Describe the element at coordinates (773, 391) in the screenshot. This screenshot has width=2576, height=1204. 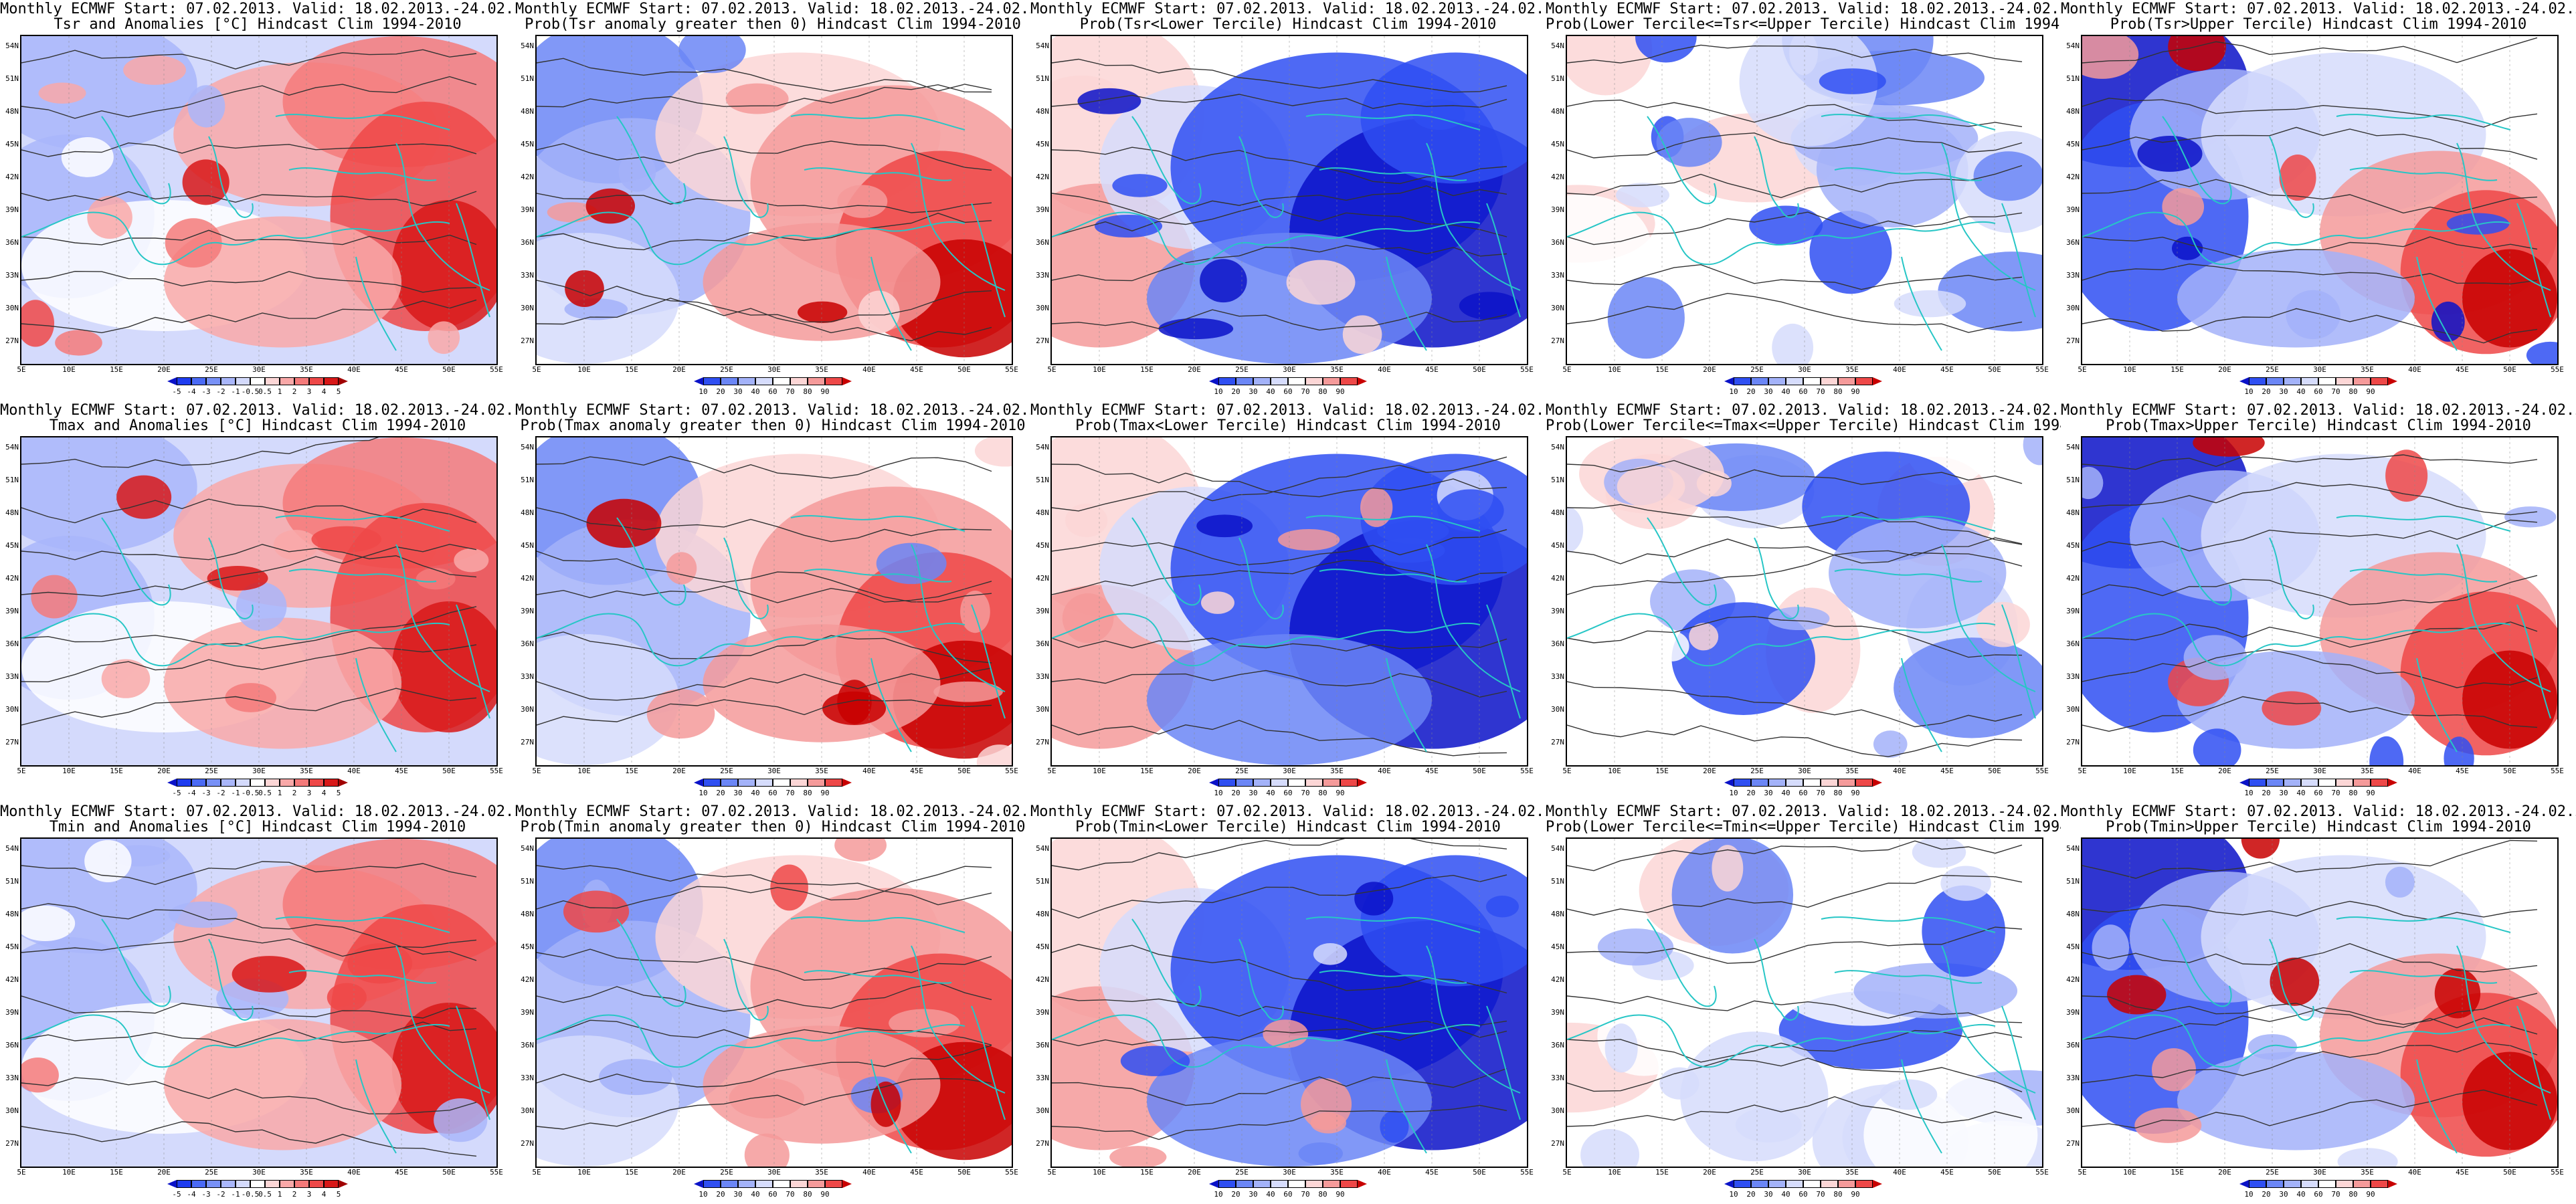
I see `colorbar-label: 60` at that location.